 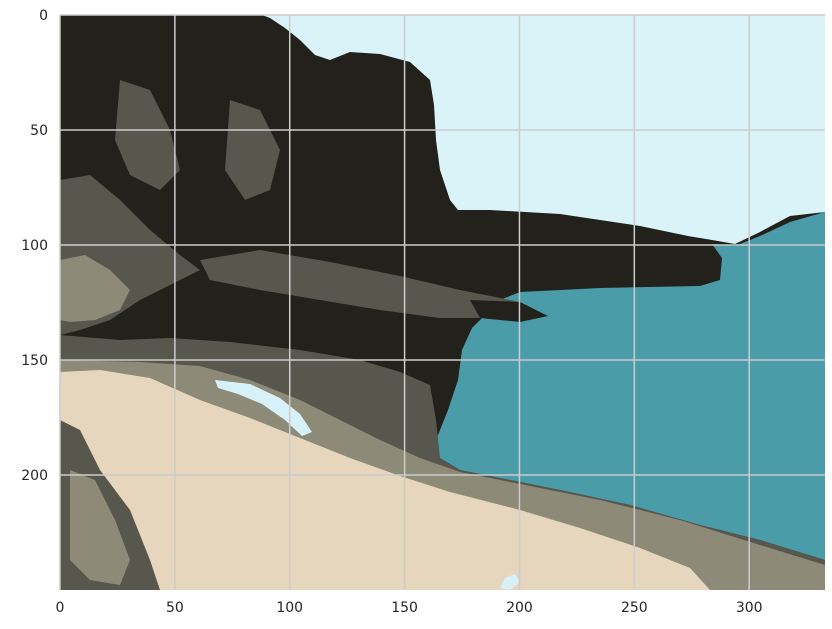 What do you see at coordinates (510, 582) in the screenshot?
I see `pale-spot` at bounding box center [510, 582].